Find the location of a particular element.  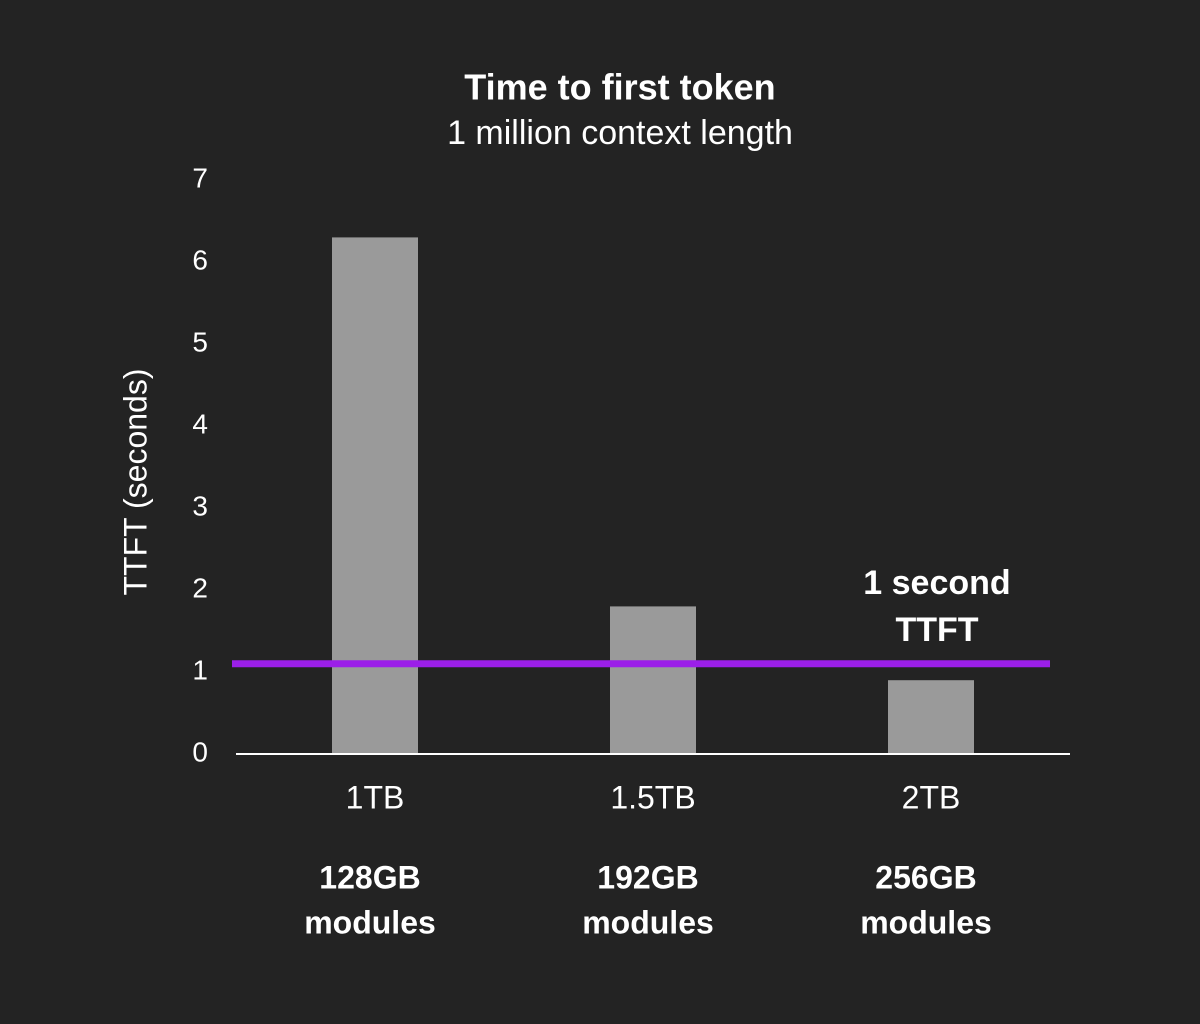

y-tick-label: 1 is located at coordinates (200, 669).